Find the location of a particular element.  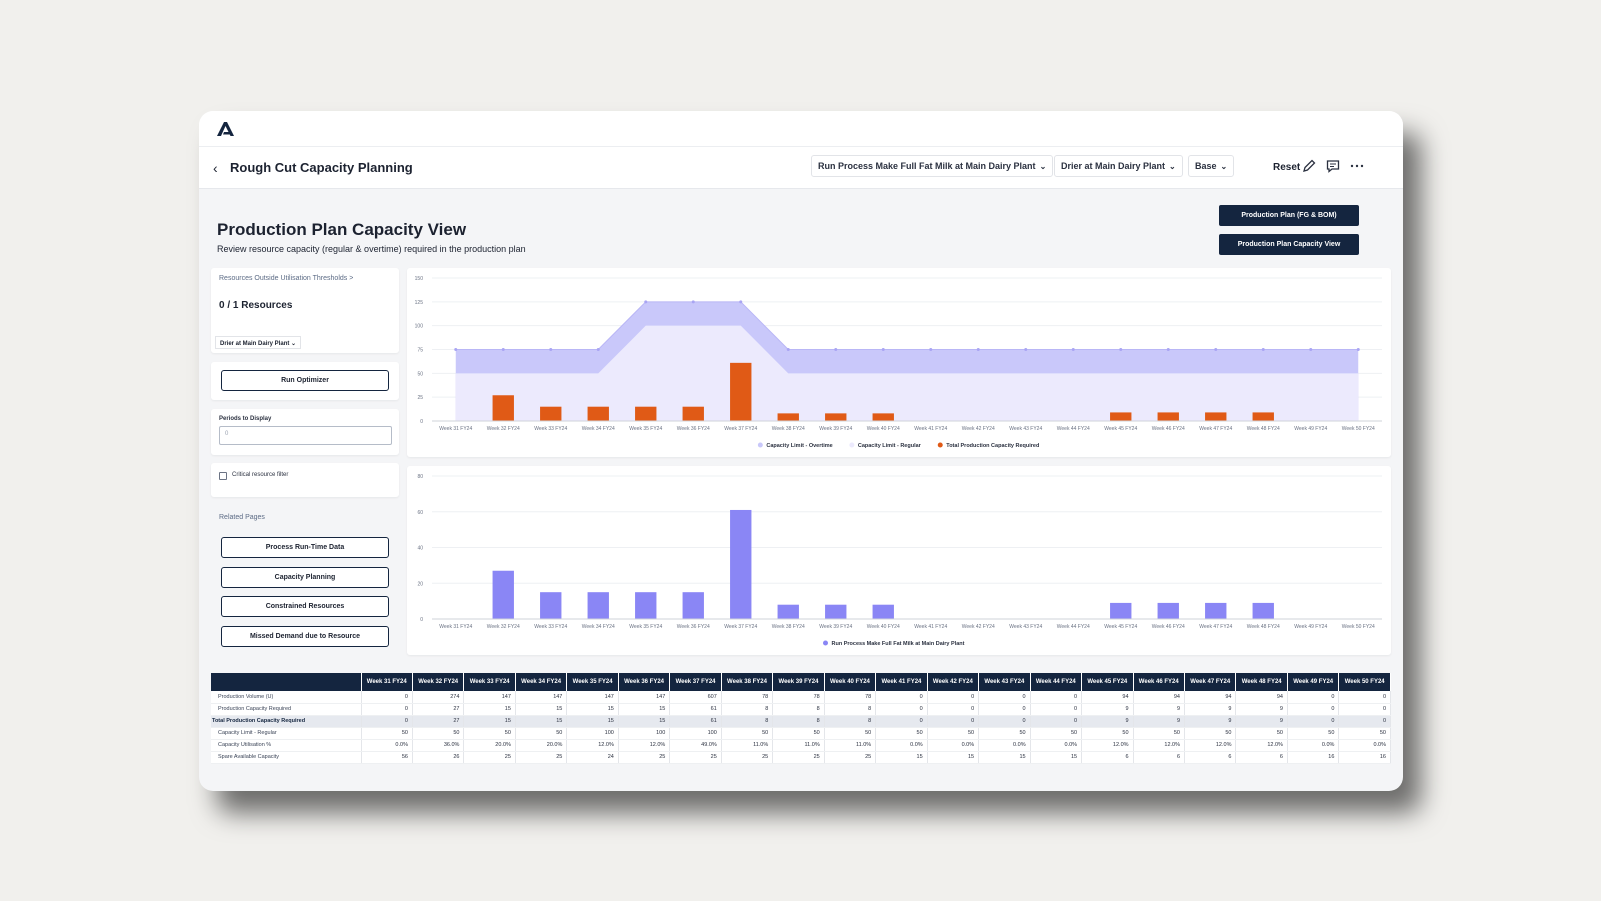

related-capacity-planning-button: Capacity Planning is located at coordinates (305, 577).